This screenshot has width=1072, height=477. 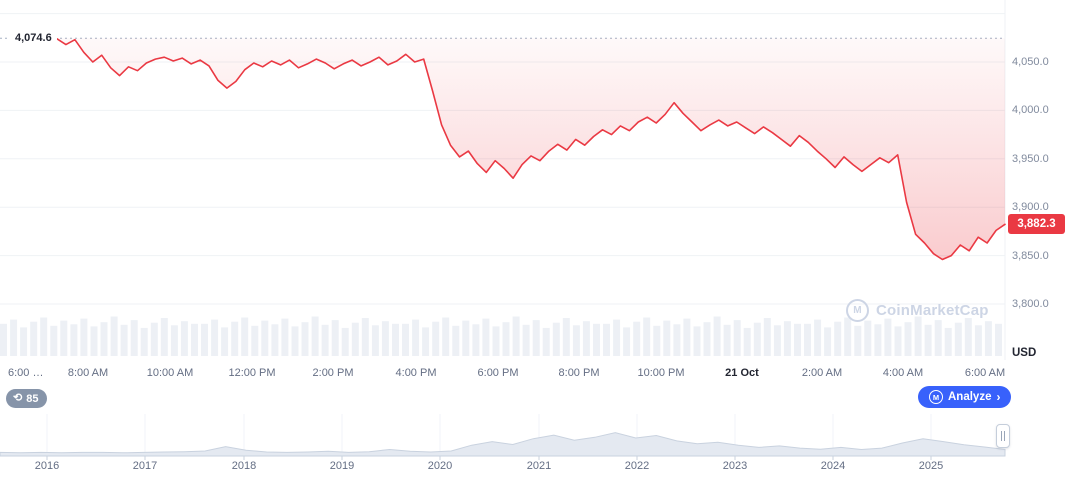 What do you see at coordinates (88, 373) in the screenshot?
I see `x-axis-tick-label: 8:00 AM` at bounding box center [88, 373].